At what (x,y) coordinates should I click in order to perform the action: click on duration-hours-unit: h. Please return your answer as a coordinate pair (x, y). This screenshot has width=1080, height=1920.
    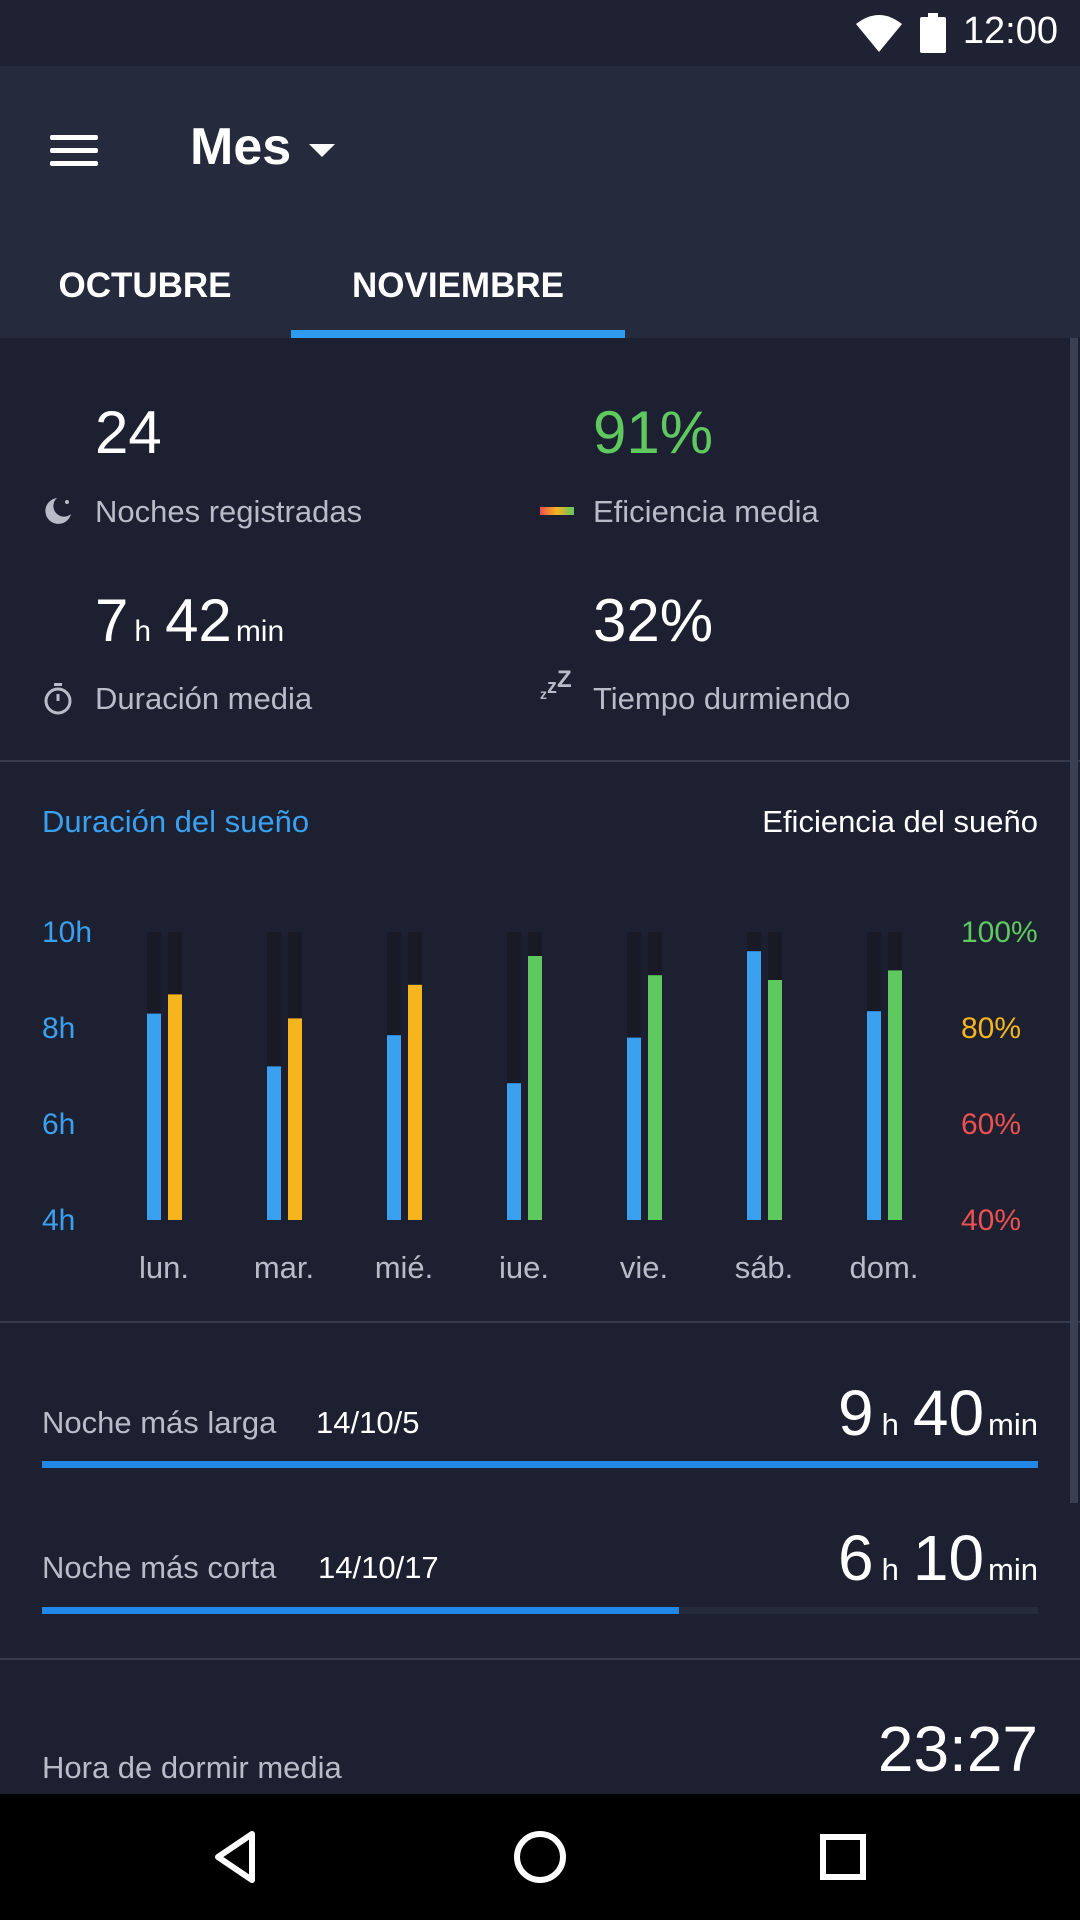
    Looking at the image, I should click on (143, 631).